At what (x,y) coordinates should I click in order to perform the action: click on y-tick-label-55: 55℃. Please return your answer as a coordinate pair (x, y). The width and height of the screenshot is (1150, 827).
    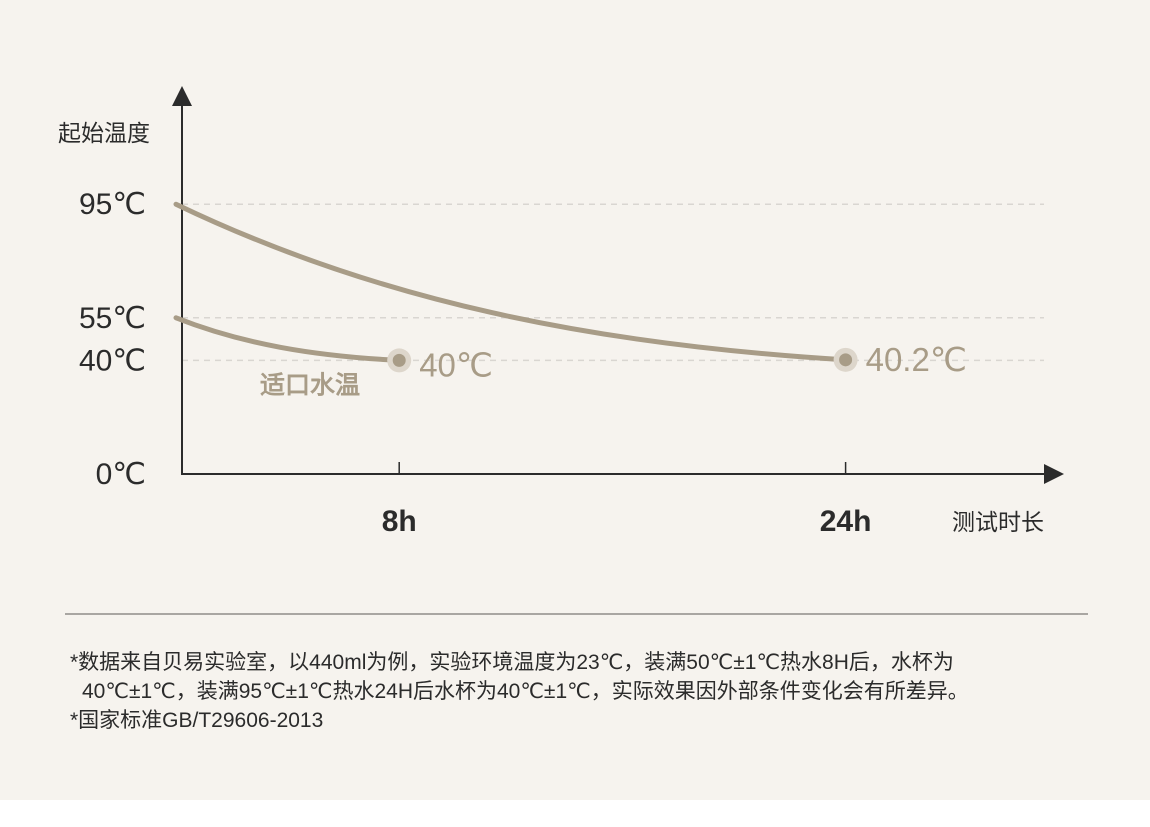
    Looking at the image, I should click on (112, 318).